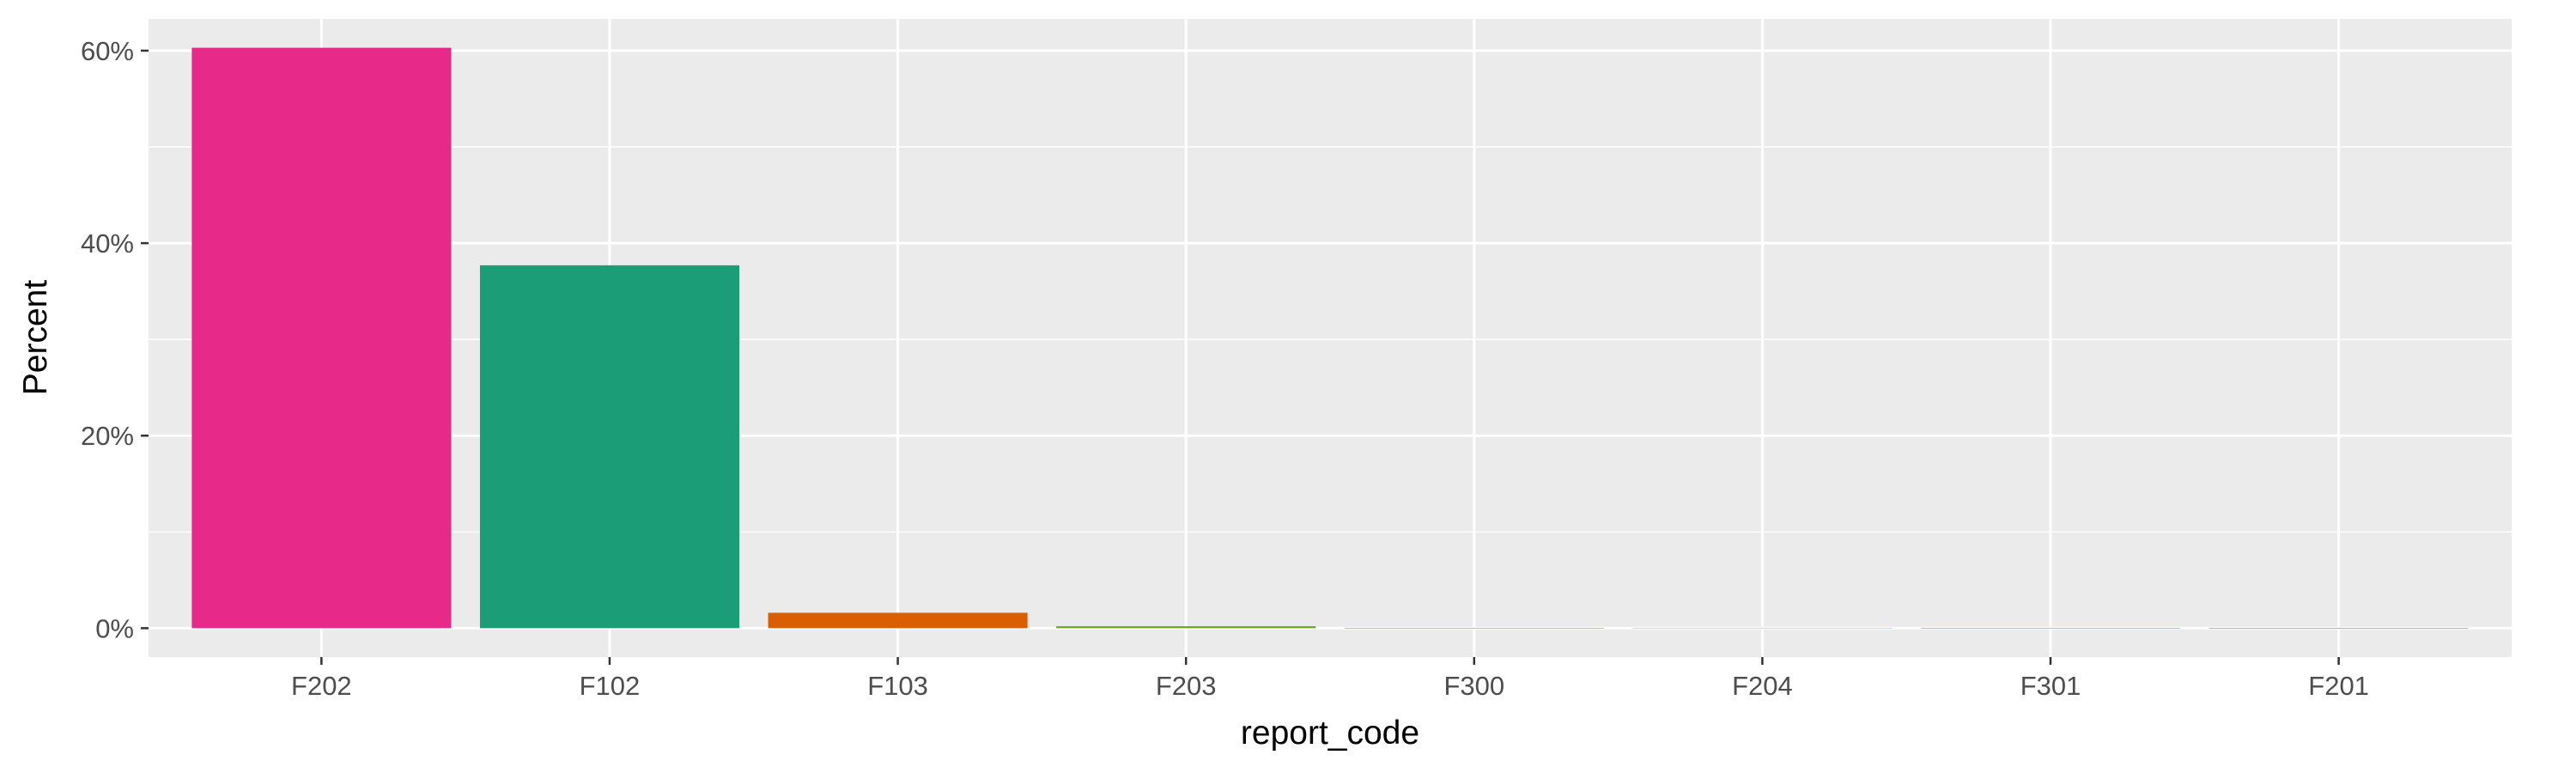 The width and height of the screenshot is (2576, 773). What do you see at coordinates (1186, 686) in the screenshot?
I see `x-tick-label: F203` at bounding box center [1186, 686].